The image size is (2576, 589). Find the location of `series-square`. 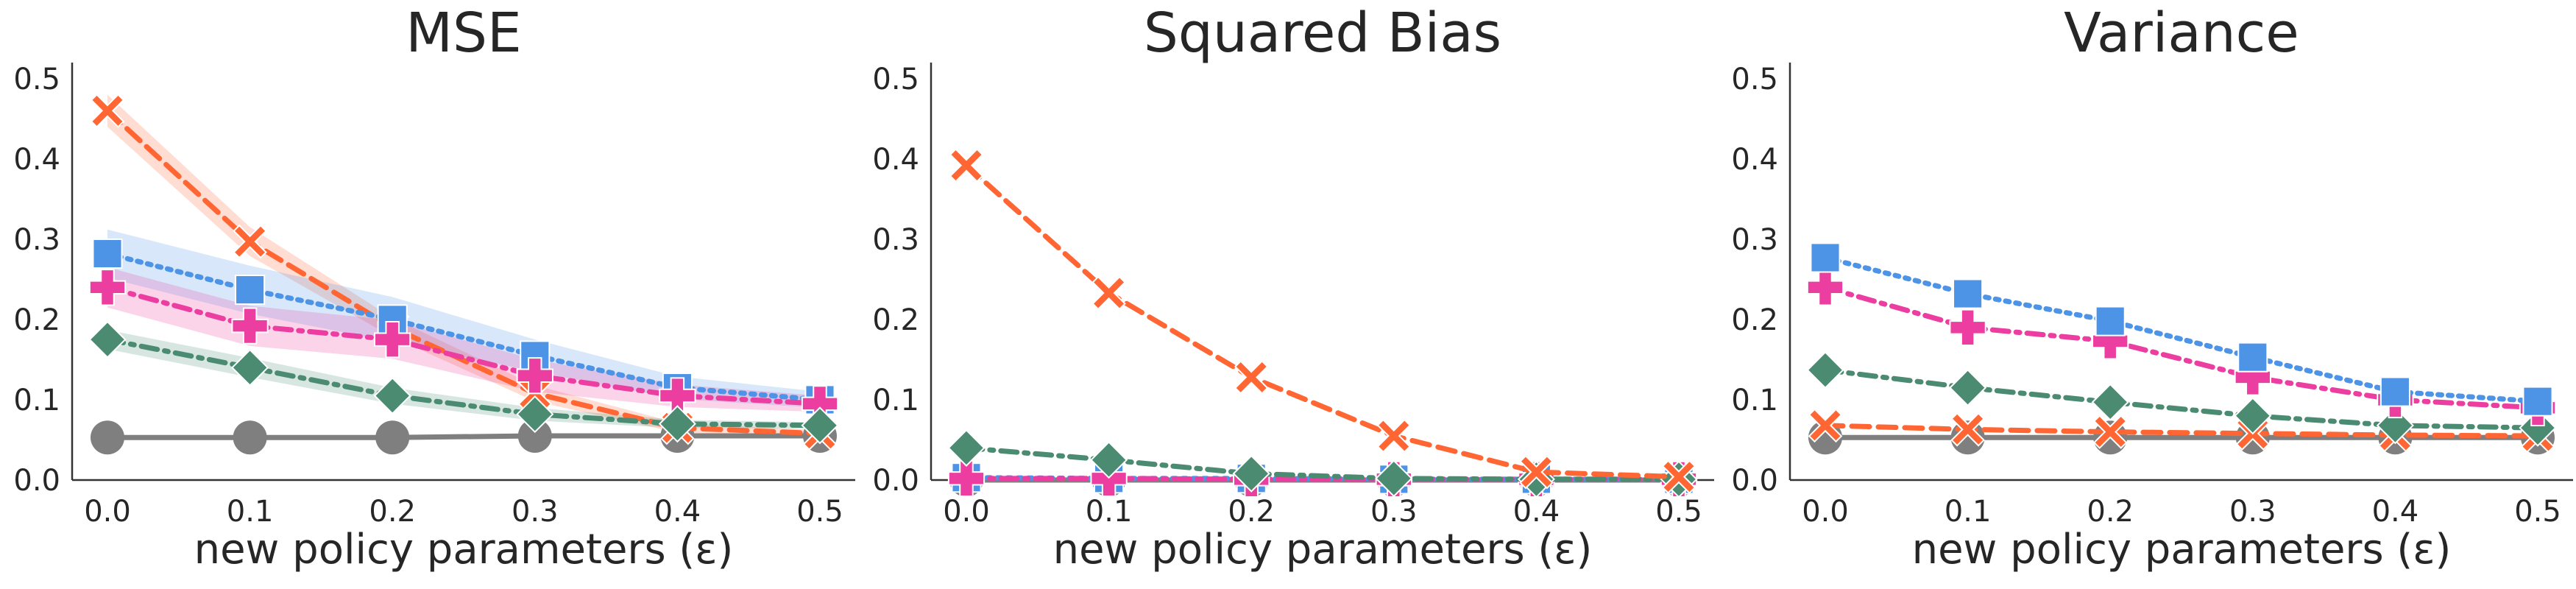

series-square is located at coordinates (2181, 329).